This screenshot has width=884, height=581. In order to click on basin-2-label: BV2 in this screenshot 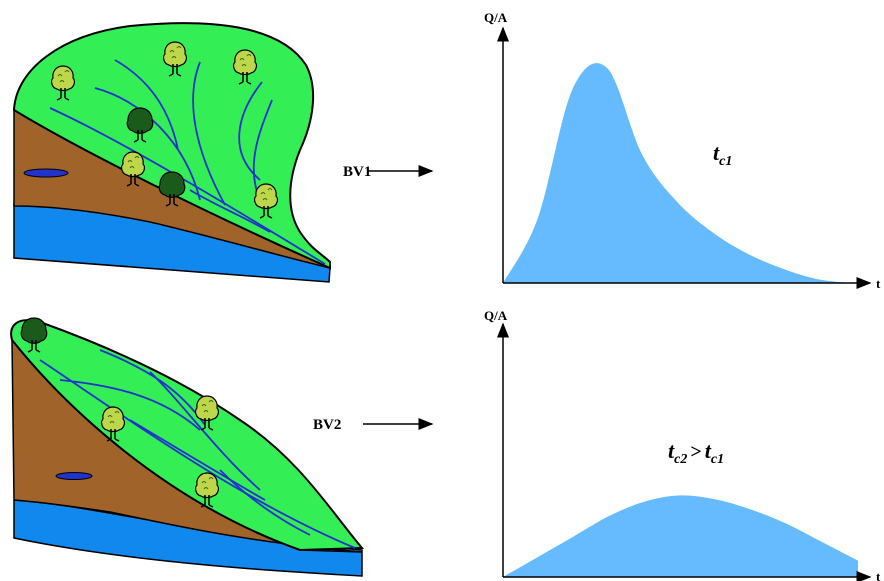, I will do `click(327, 425)`.